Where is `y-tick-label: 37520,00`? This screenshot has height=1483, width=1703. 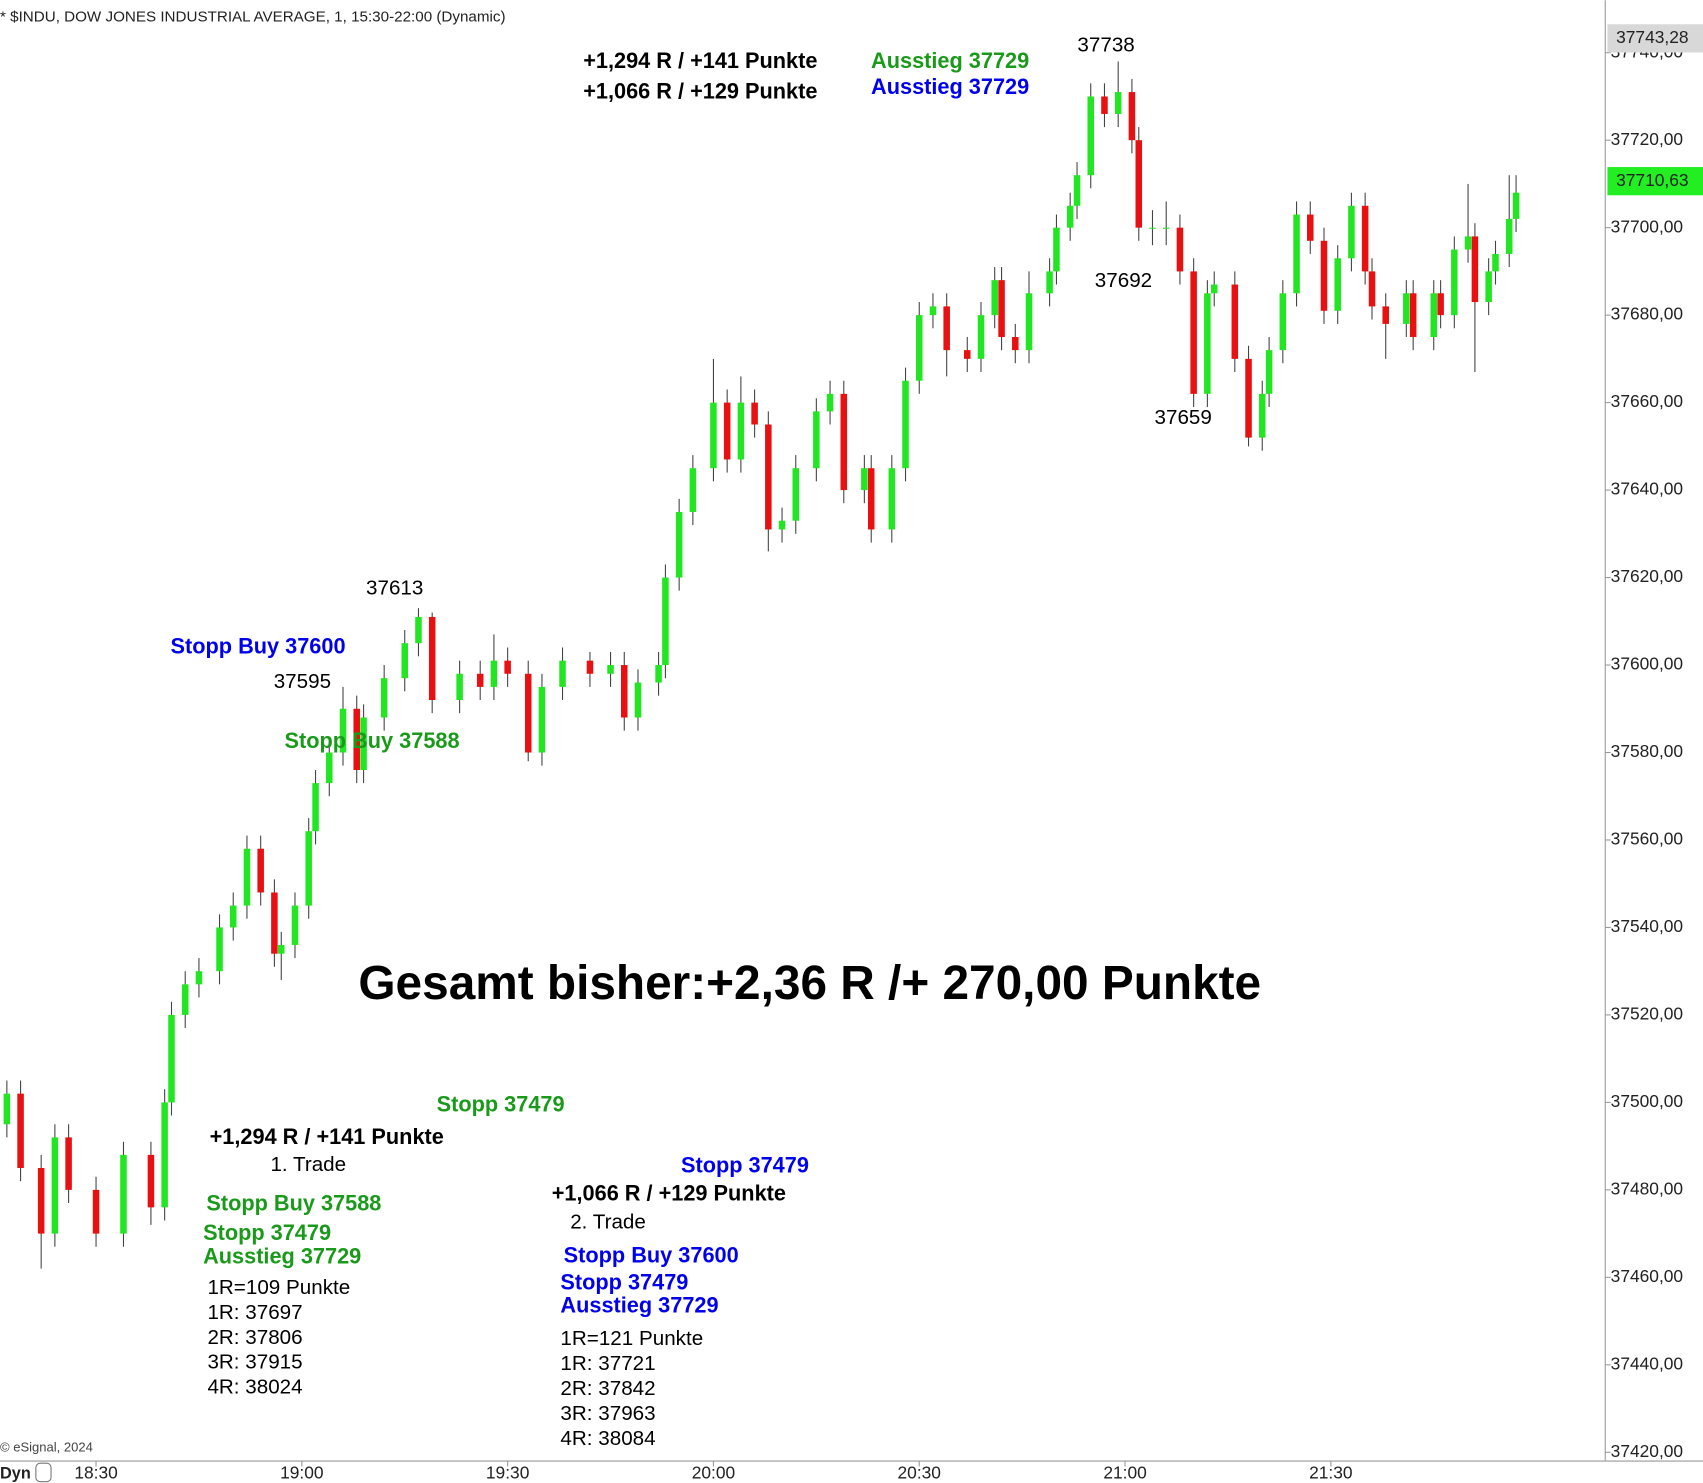 y-tick-label: 37520,00 is located at coordinates (1647, 1014).